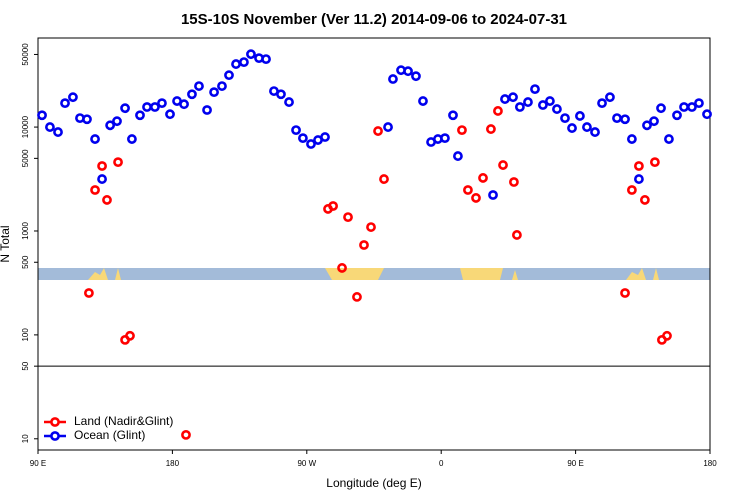  Describe the element at coordinates (373, 483) in the screenshot. I see `x-axis-label: Longitude (deg E)` at that location.